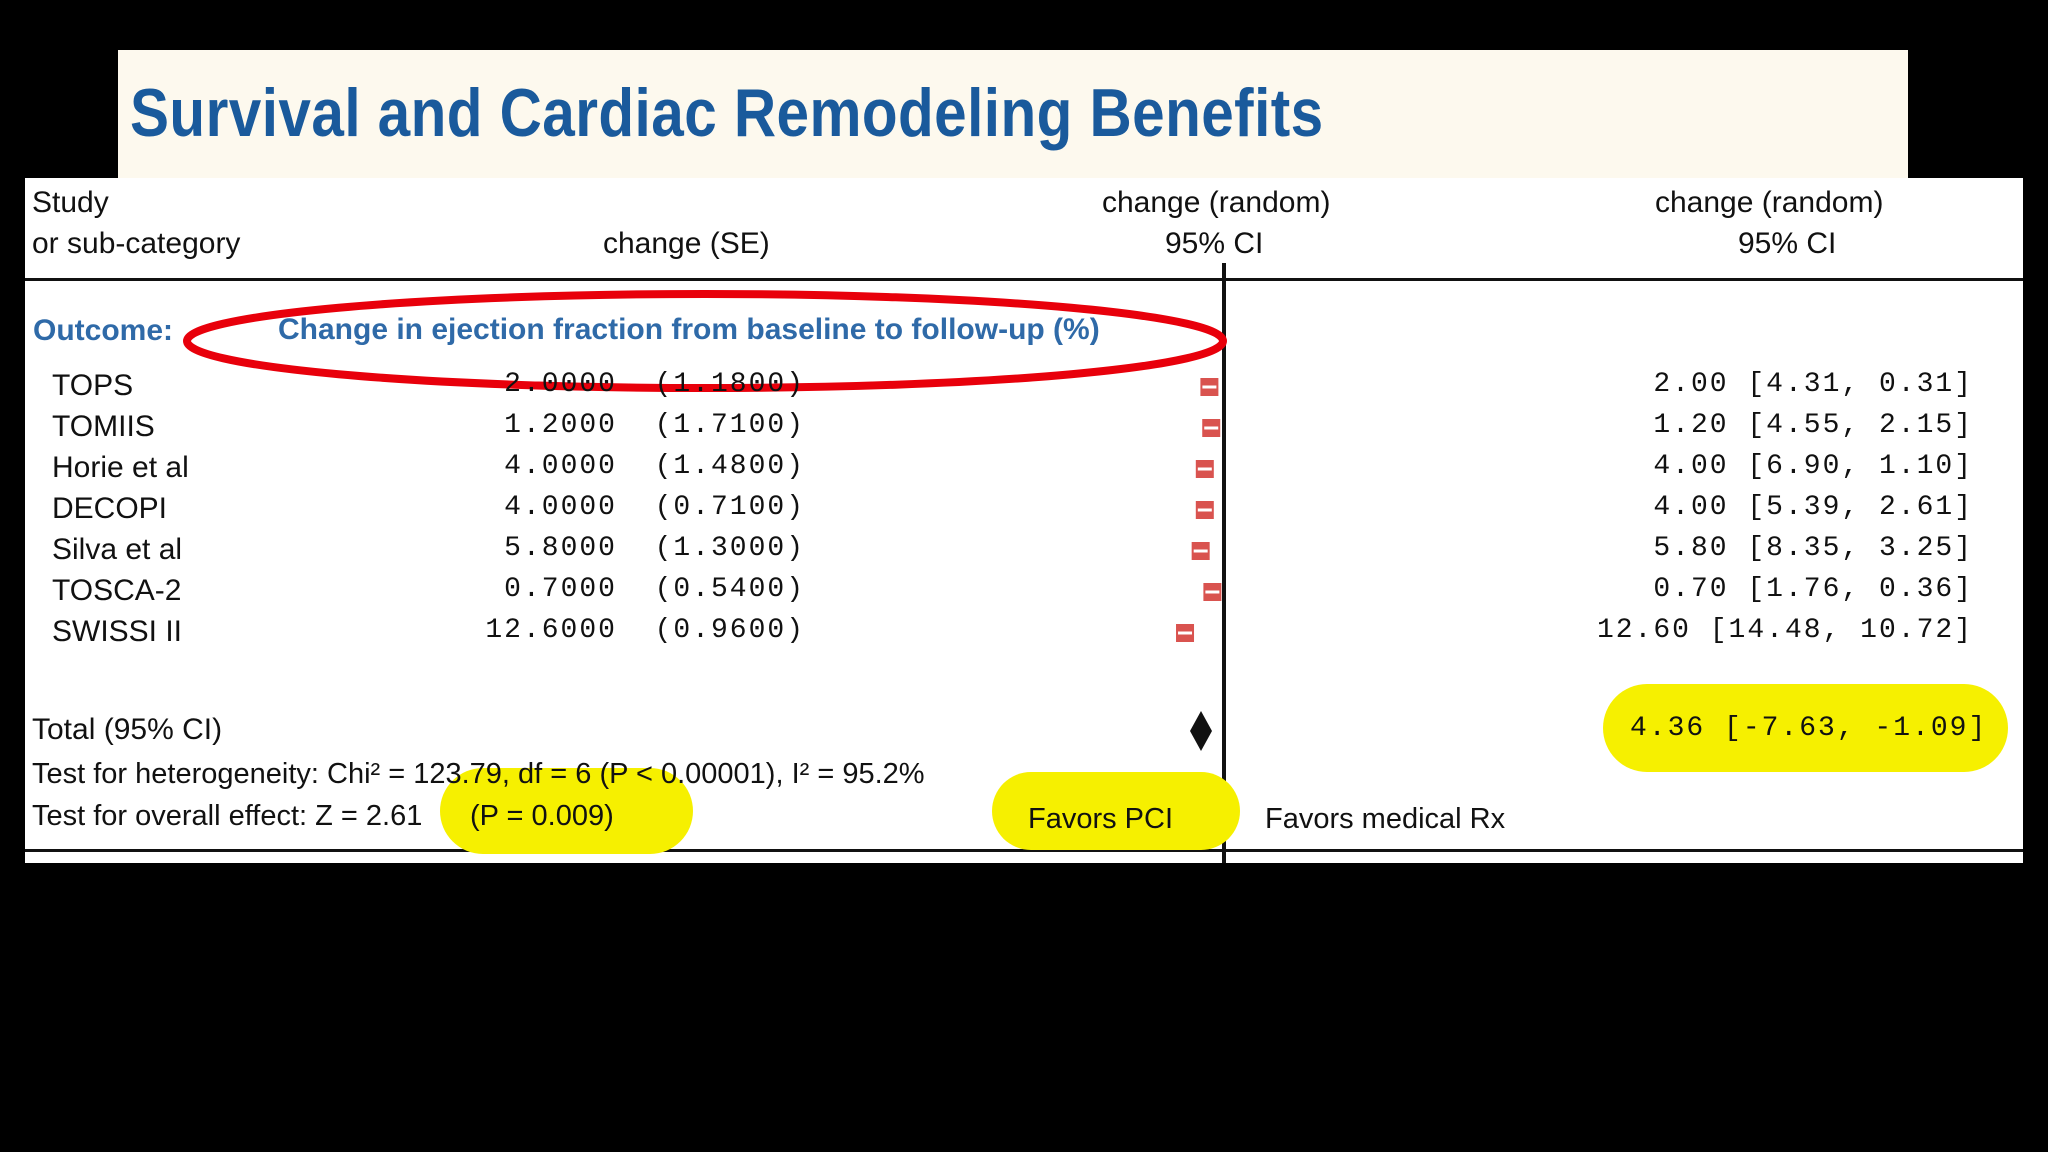  I want to click on null-effect-line, so click(1224, 563).